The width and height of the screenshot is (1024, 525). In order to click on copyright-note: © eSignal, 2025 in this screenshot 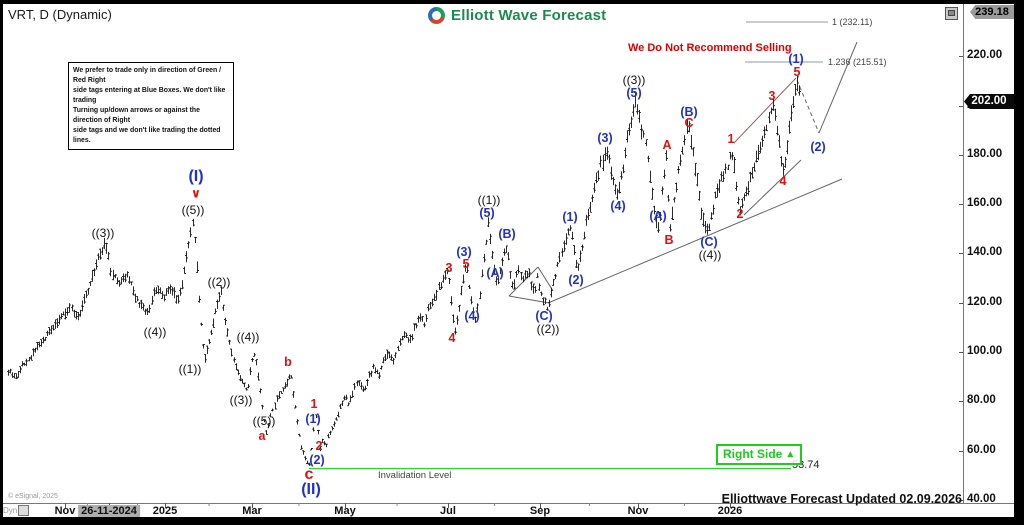, I will do `click(33, 496)`.